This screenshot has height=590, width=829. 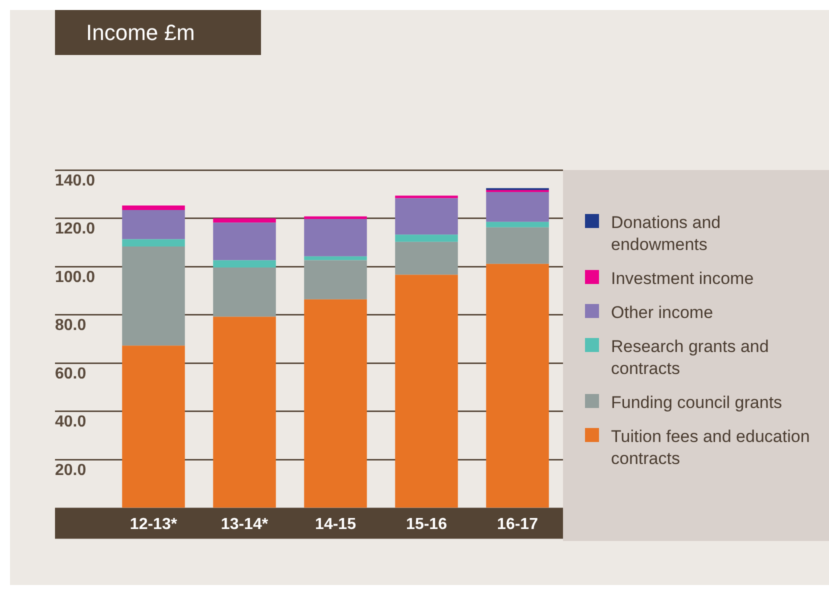 What do you see at coordinates (158, 32) in the screenshot?
I see `chart-title: Income £m` at bounding box center [158, 32].